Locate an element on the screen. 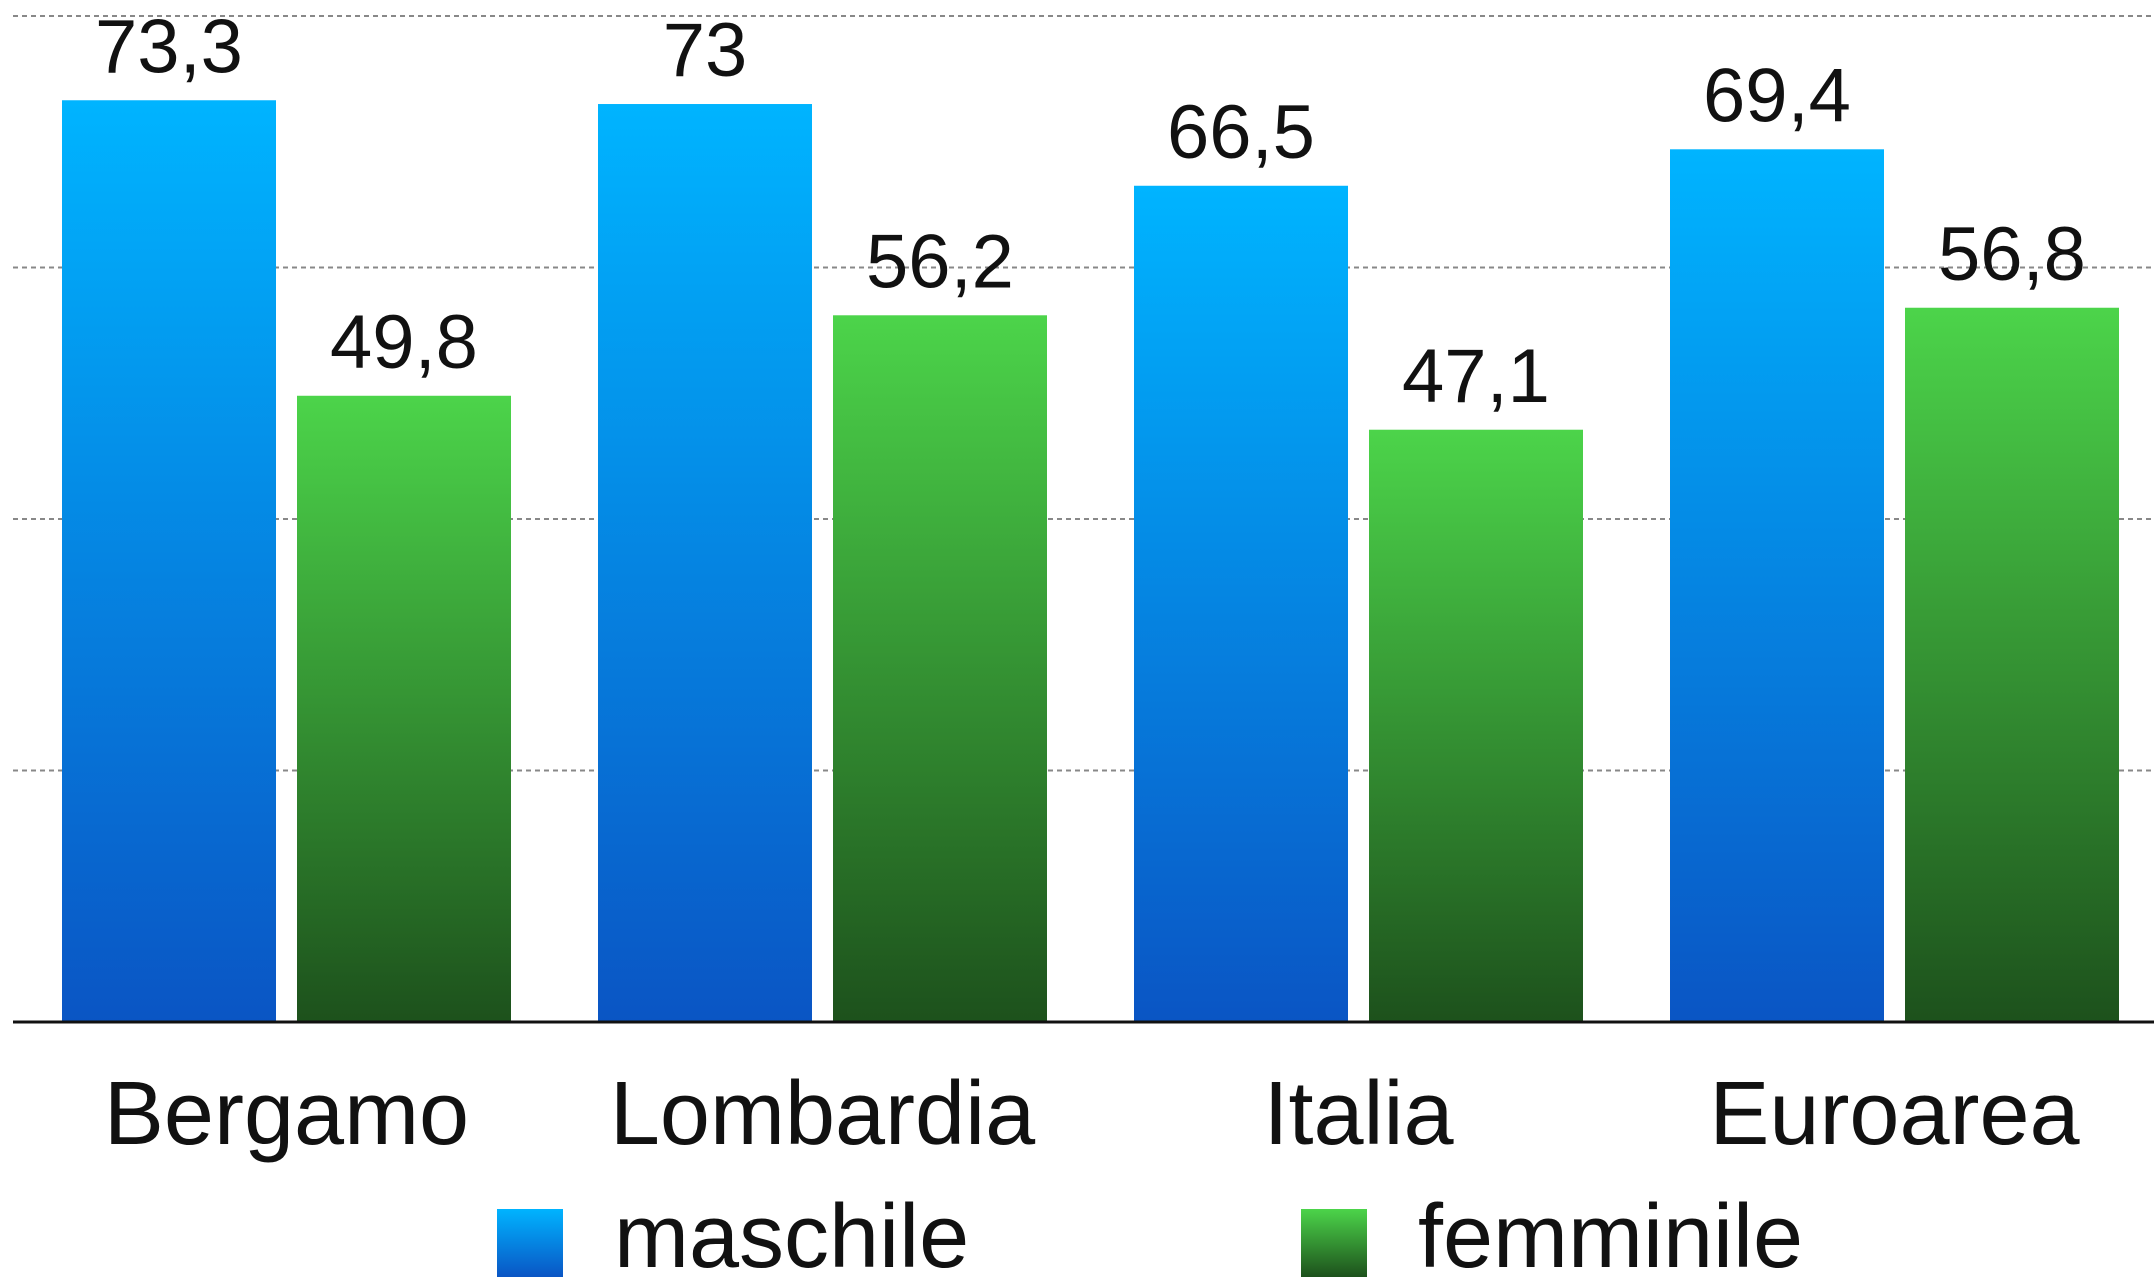 The image size is (2154, 1277). value-label: 56,8 is located at coordinates (2012, 254).